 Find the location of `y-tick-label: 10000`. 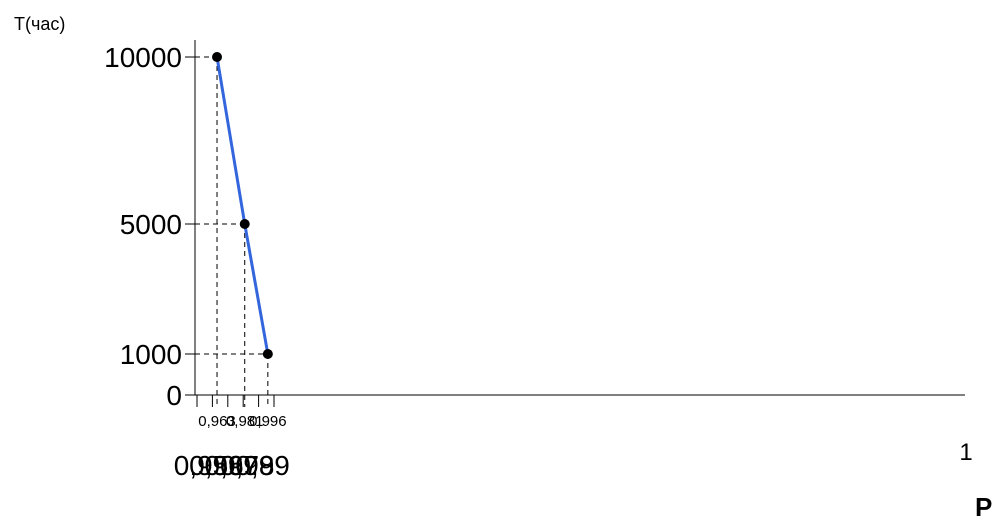

y-tick-label: 10000 is located at coordinates (143, 57).